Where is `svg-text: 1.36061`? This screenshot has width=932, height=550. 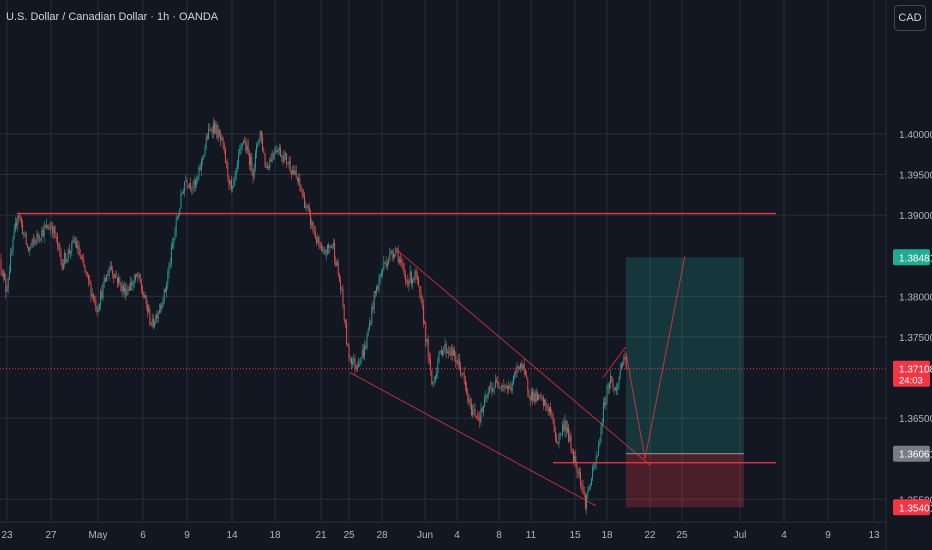
svg-text: 1.36061 is located at coordinates (915, 455).